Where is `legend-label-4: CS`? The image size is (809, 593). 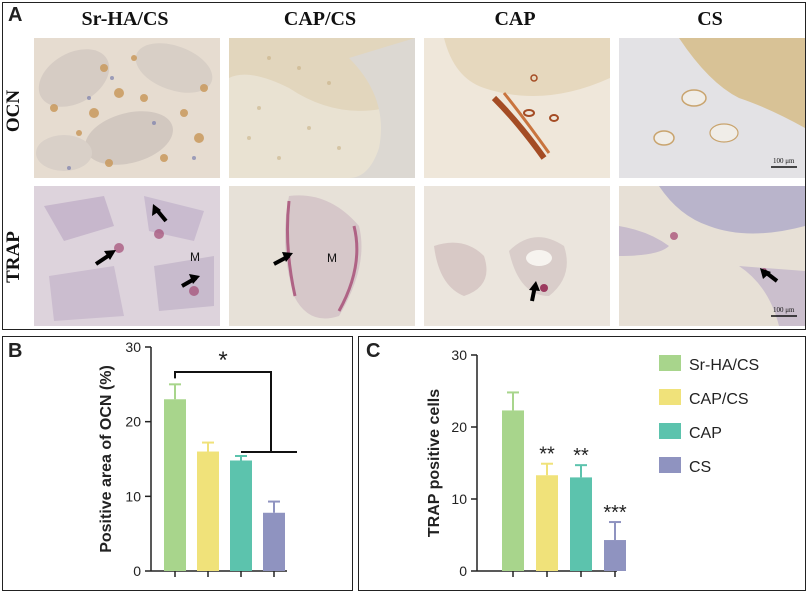 legend-label-4: CS is located at coordinates (700, 467).